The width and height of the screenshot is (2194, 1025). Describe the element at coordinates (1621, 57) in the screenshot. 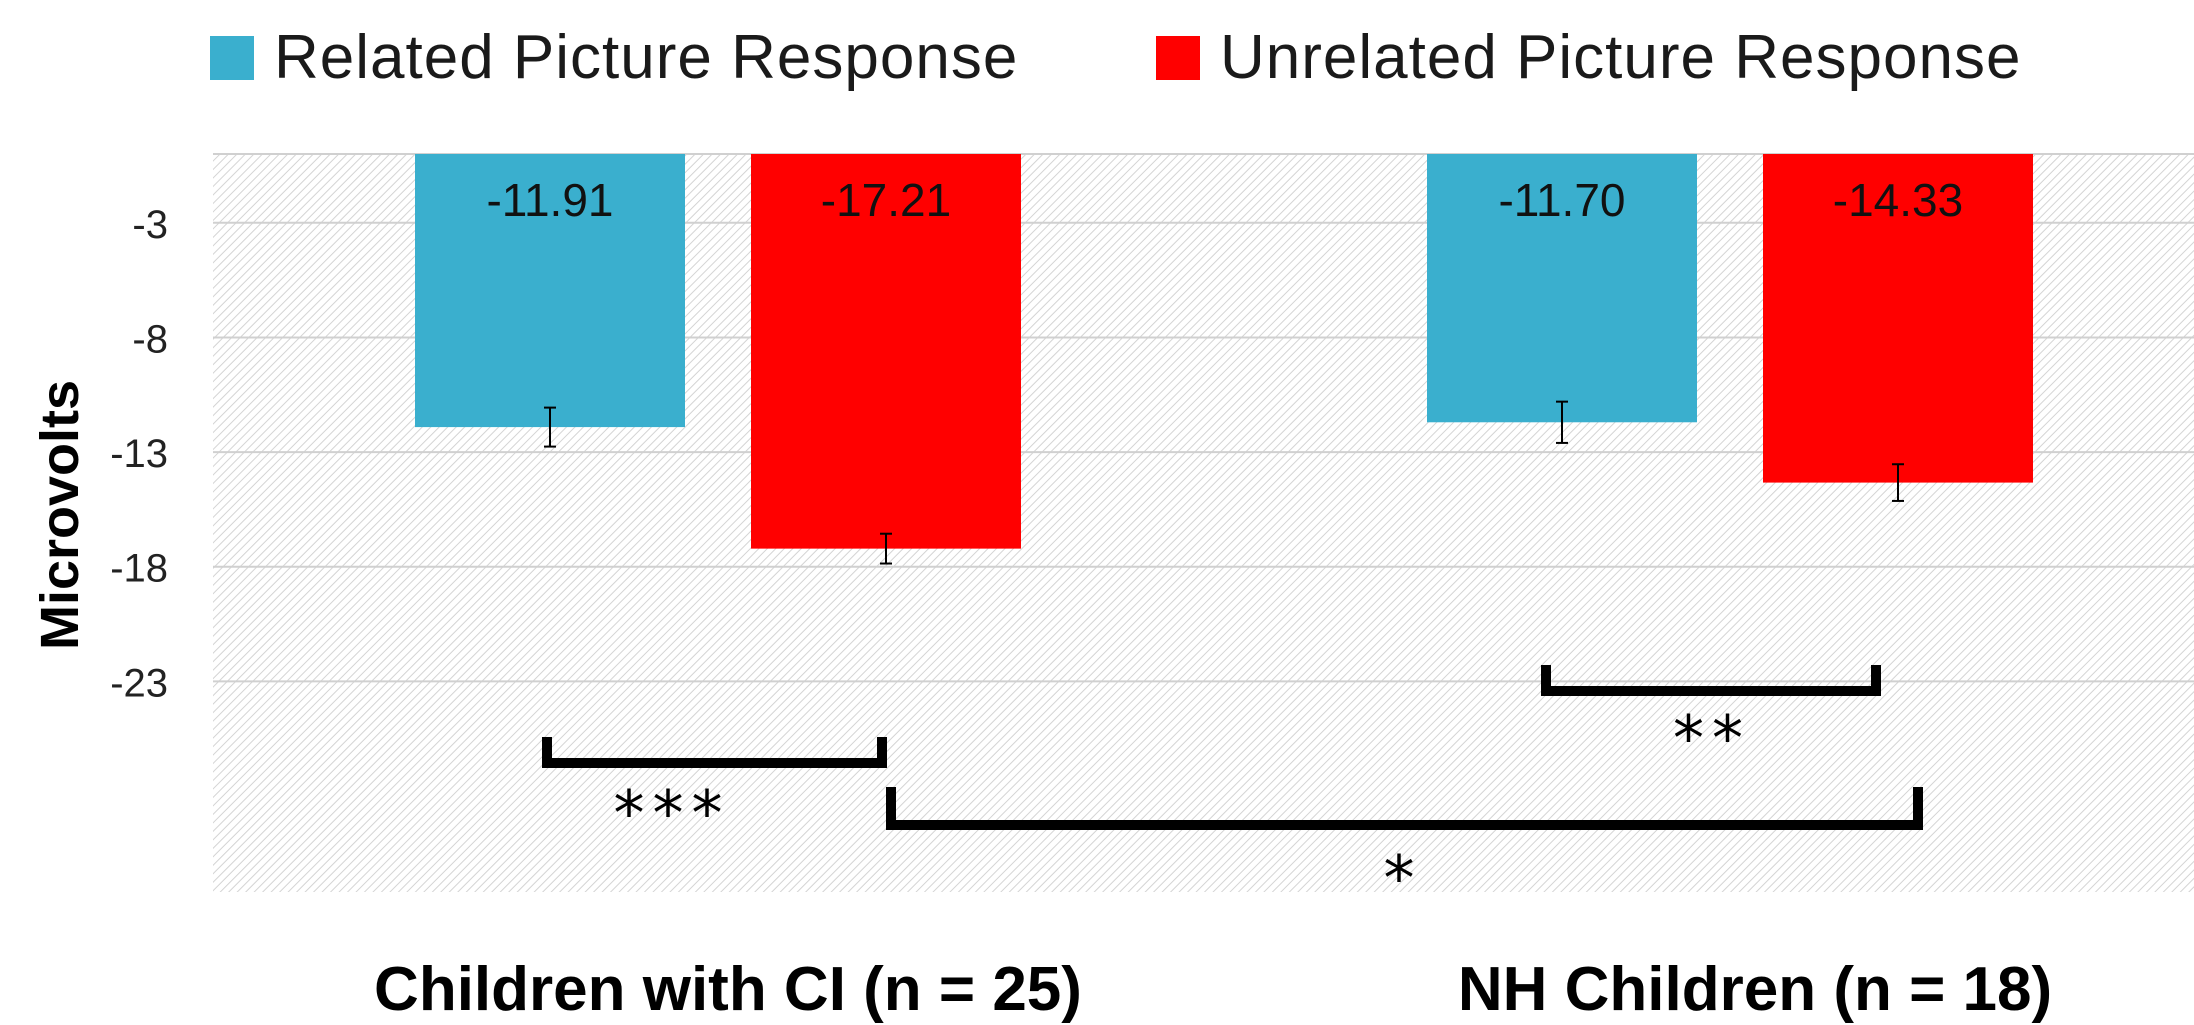

I see `legend-label-unrelated: Unrelated Picture Response` at that location.